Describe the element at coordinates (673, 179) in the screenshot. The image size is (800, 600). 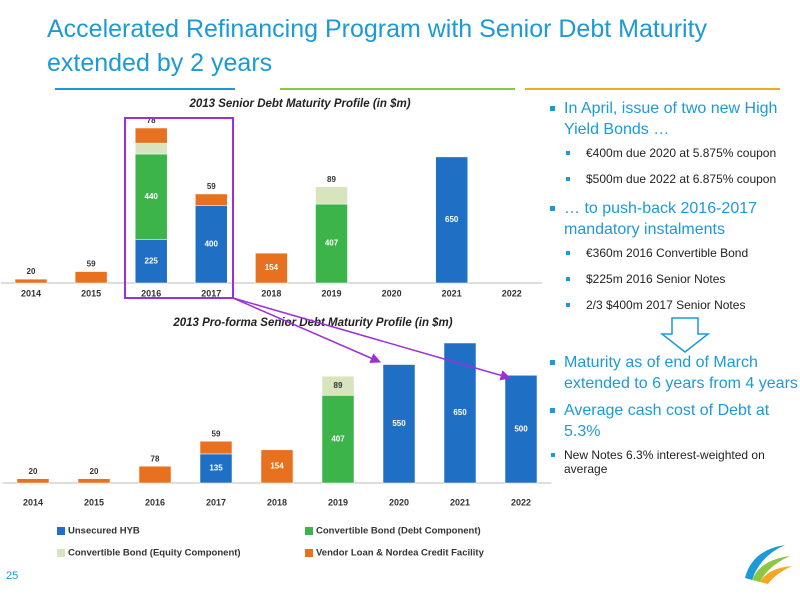
I see `sub-bullet: $500m due 2022 at 6.875% coupon` at that location.